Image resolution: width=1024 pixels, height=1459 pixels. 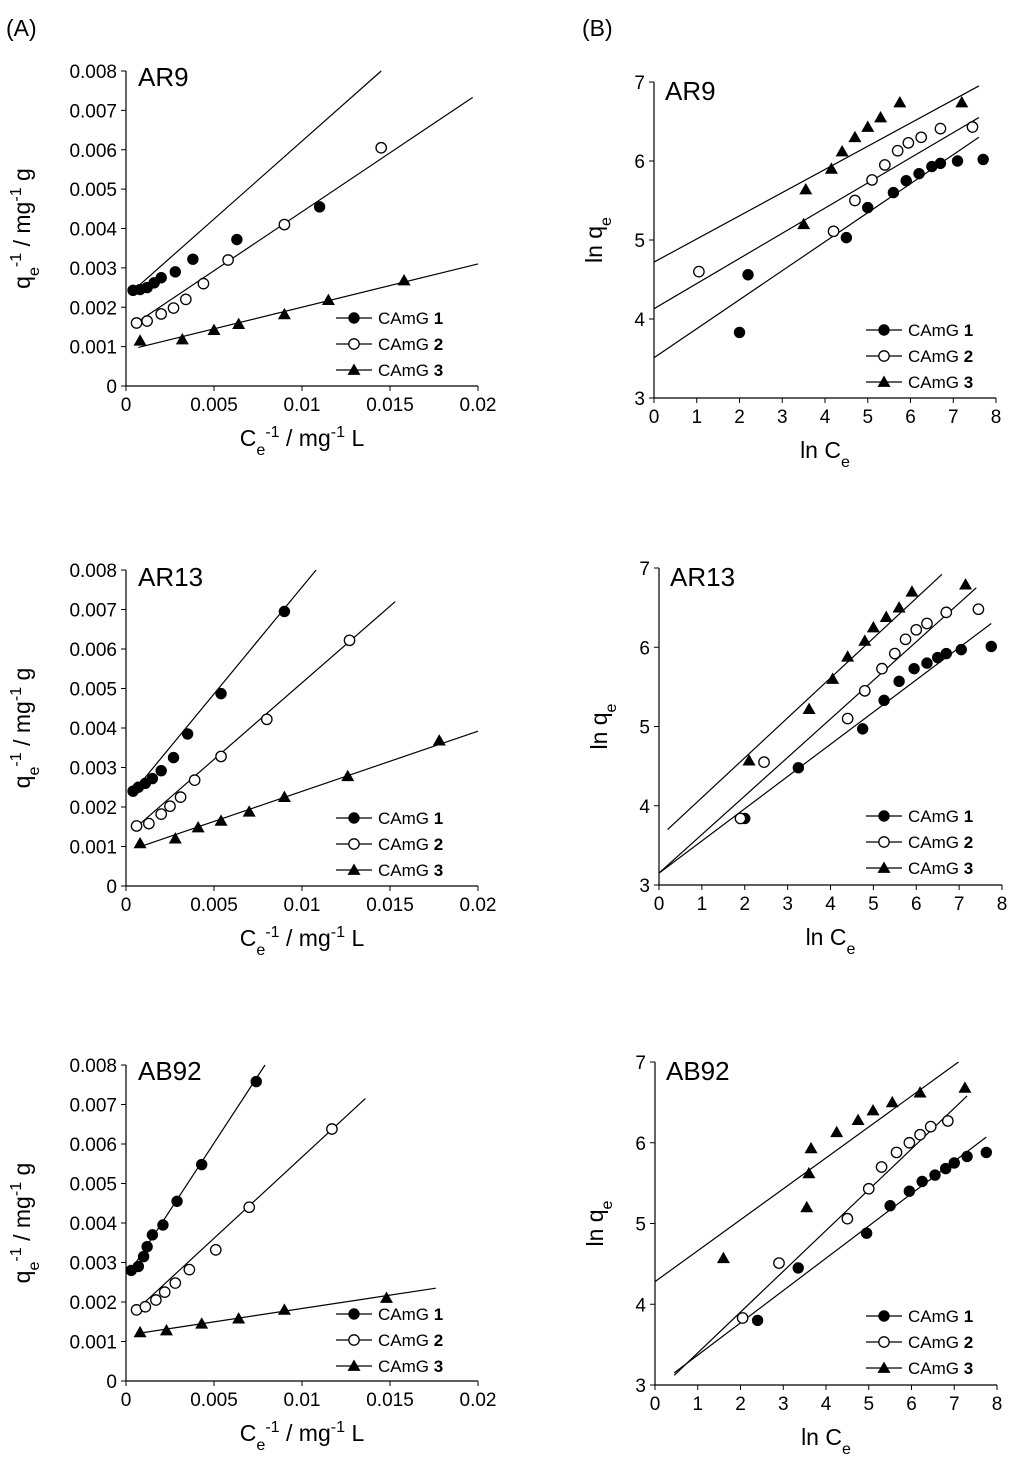 What do you see at coordinates (214, 905) in the screenshot?
I see `x-tick-label: 0.005` at bounding box center [214, 905].